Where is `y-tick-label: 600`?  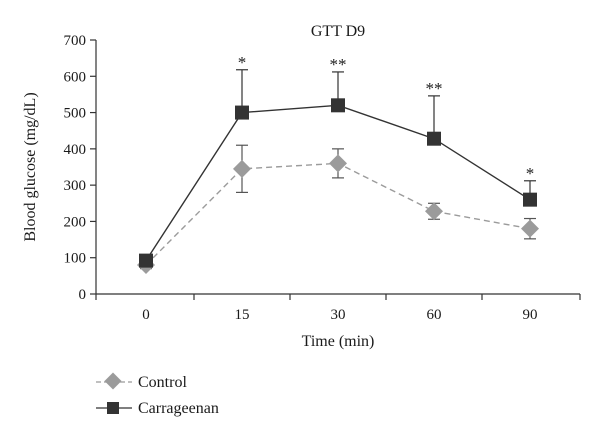 y-tick-label: 600 is located at coordinates (75, 77).